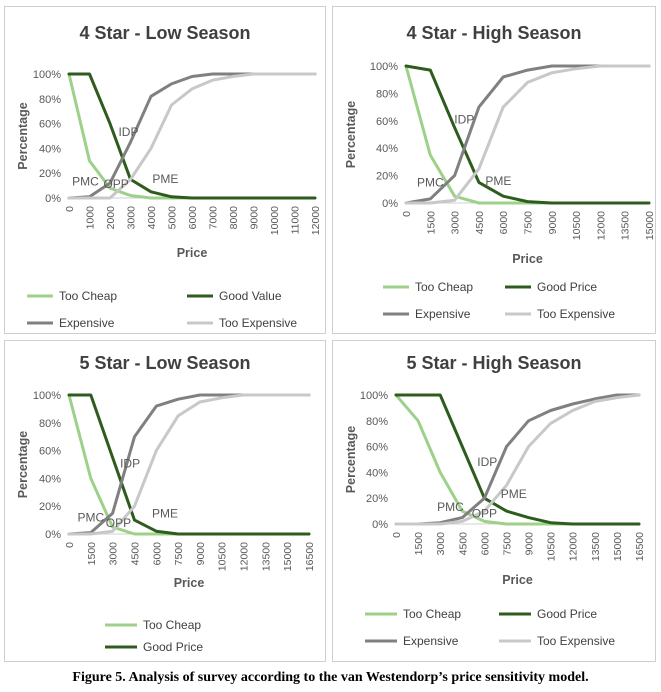 Image resolution: width=661 pixels, height=692 pixels. I want to click on chart-title: 4 Star - High Season, so click(493, 33).